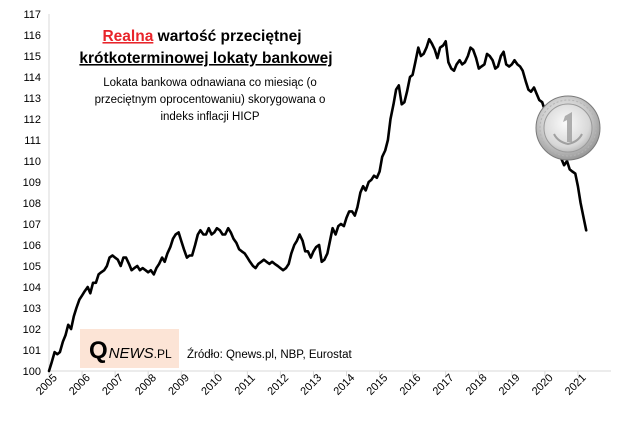 Image resolution: width=643 pixels, height=421 pixels. What do you see at coordinates (477, 385) in the screenshot?
I see `x-tick-label: 2018` at bounding box center [477, 385].